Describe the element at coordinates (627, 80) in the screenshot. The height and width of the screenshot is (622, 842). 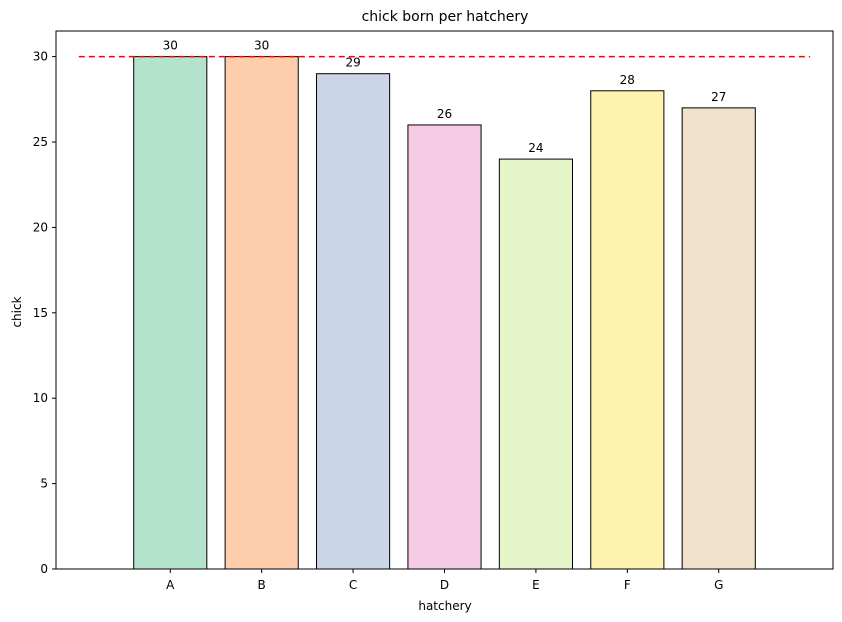
I see `data-label-F: 28` at that location.